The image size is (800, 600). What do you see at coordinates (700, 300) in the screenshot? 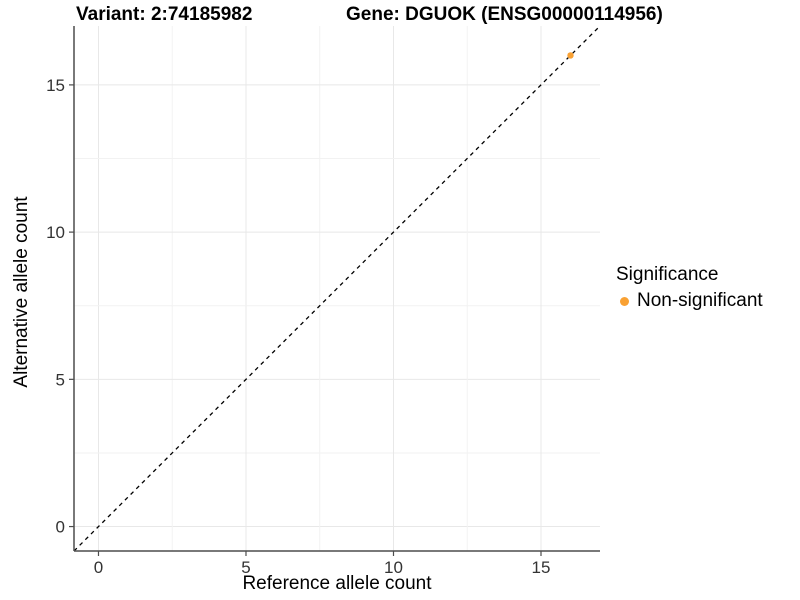
I see `legend-entry-label: Non-significant` at bounding box center [700, 300].